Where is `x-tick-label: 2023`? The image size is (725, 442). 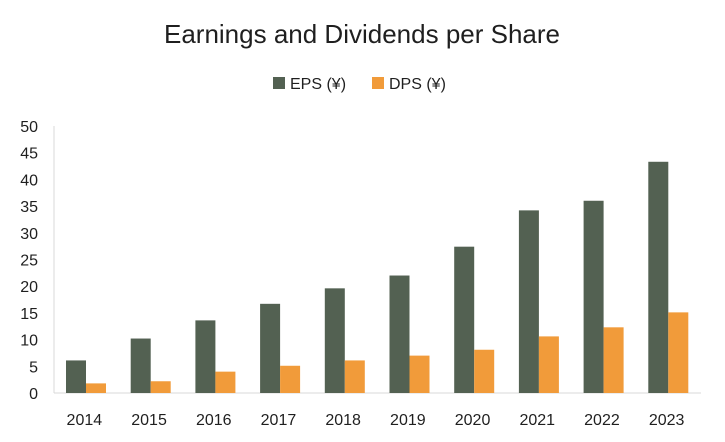
x-tick-label: 2023 is located at coordinates (667, 420).